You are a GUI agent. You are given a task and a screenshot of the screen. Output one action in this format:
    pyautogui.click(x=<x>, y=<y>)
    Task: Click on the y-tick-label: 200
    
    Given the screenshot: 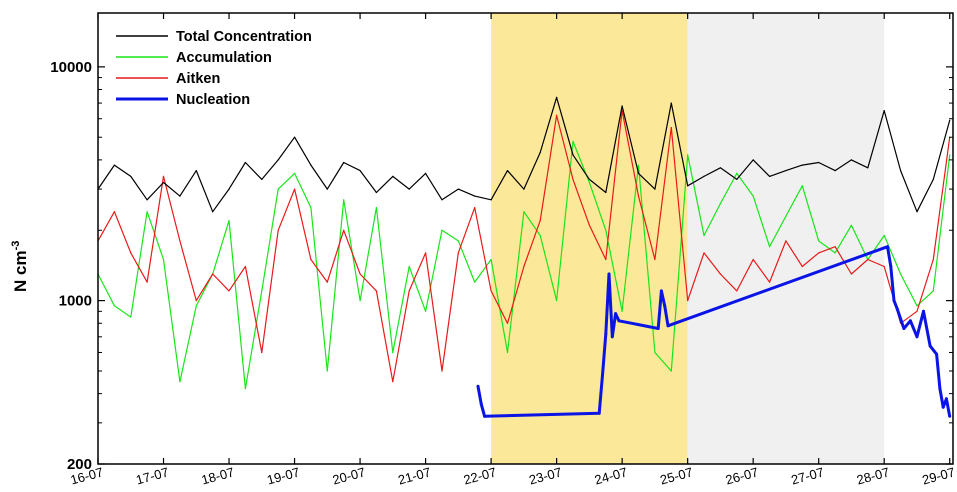 What is the action you would take?
    pyautogui.click(x=79, y=464)
    